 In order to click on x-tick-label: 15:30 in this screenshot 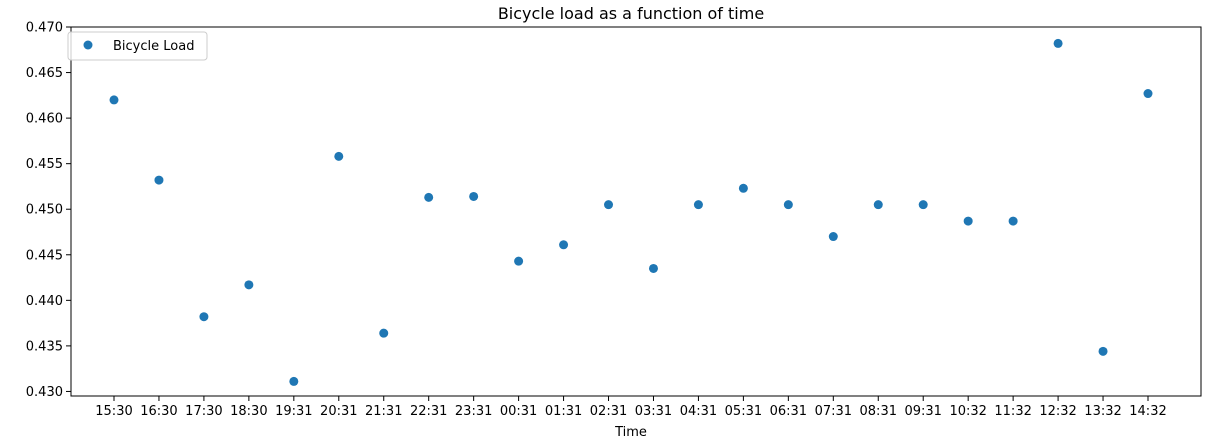, I will do `click(113, 411)`.